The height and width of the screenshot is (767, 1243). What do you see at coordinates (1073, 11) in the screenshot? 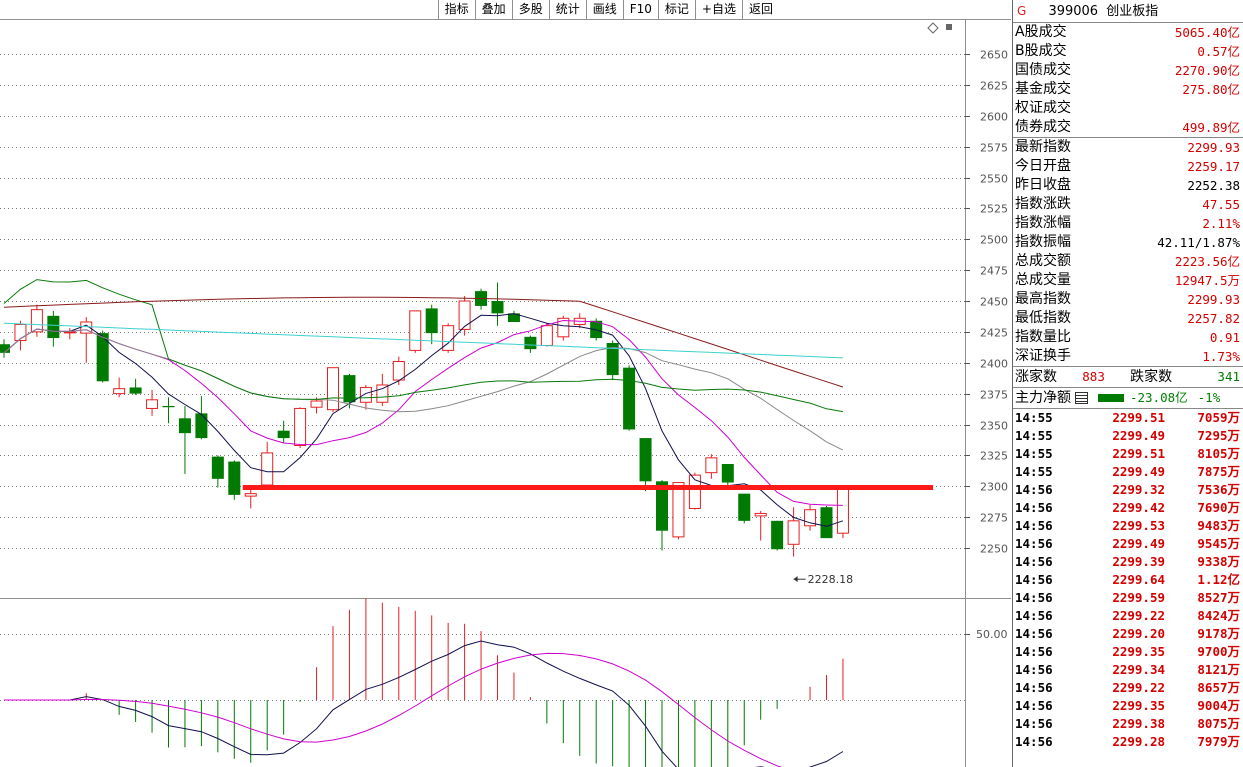
I see `index-code: 399006` at bounding box center [1073, 11].